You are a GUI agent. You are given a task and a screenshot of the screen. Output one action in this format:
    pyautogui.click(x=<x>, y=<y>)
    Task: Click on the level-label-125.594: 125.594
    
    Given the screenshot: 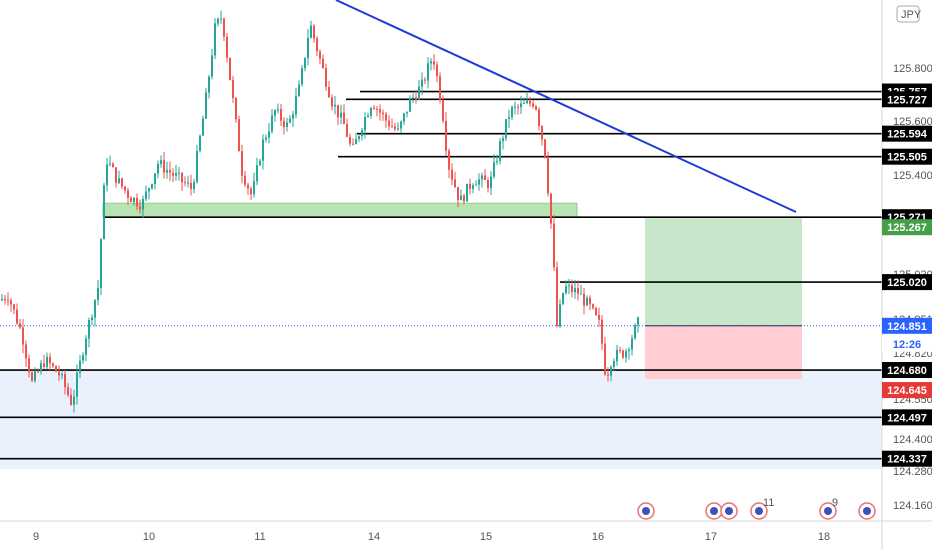 What is the action you would take?
    pyautogui.click(x=907, y=135)
    